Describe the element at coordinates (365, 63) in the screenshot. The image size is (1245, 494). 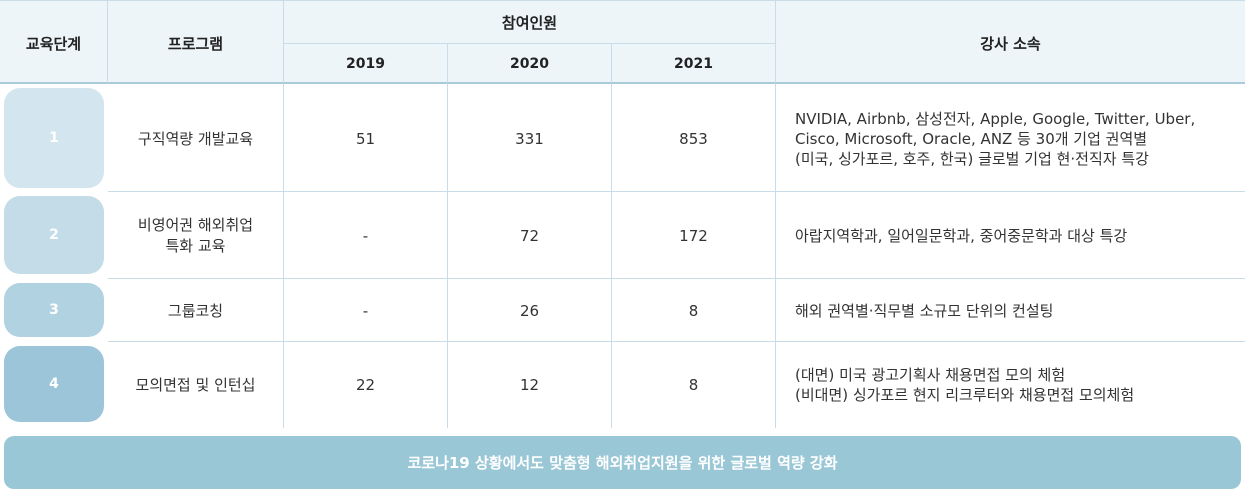
I see `header-year-2019: 2019` at that location.